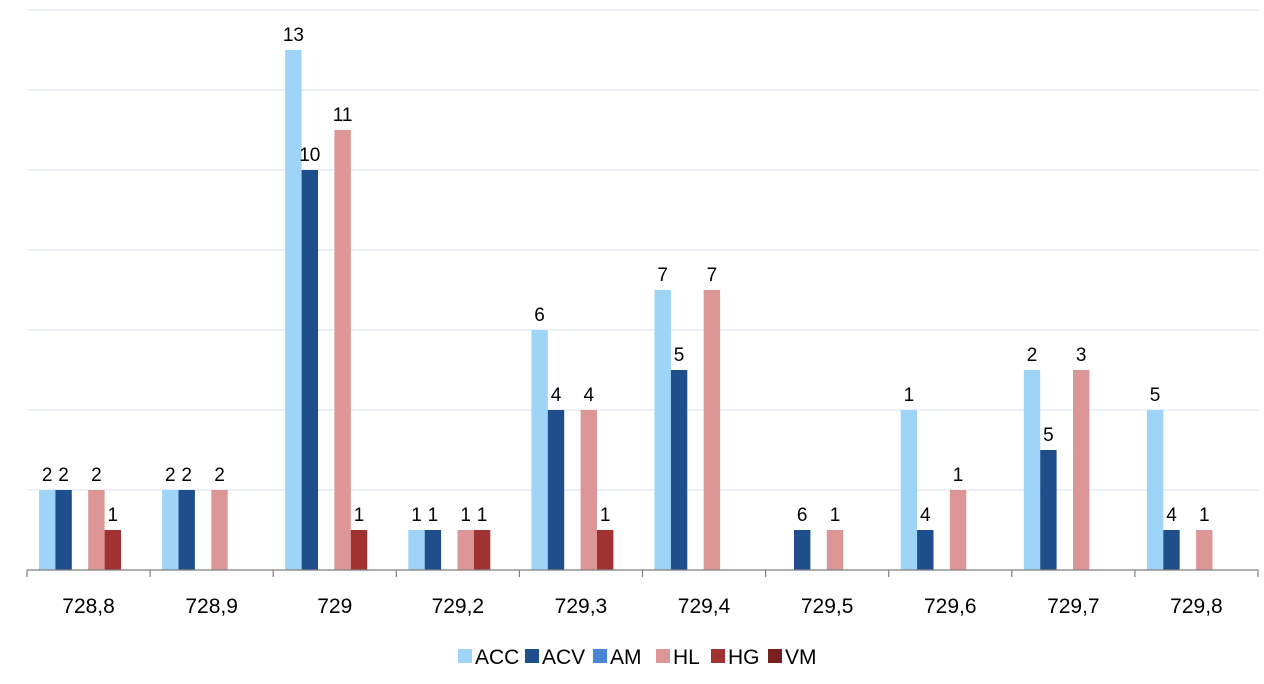 The image size is (1264, 684). Describe the element at coordinates (88, 606) in the screenshot. I see `x-tick-label: 728,8` at that location.